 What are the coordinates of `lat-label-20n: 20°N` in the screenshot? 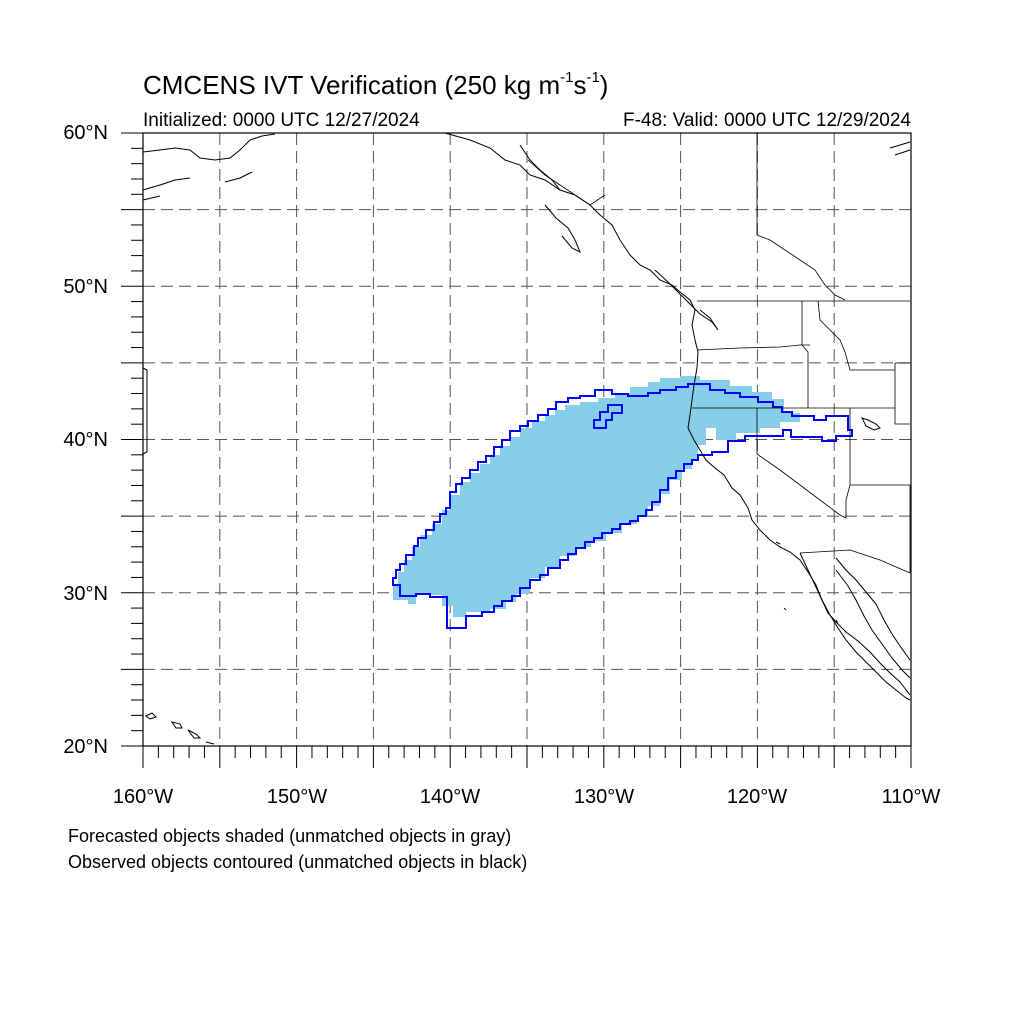 It's located at (85, 747).